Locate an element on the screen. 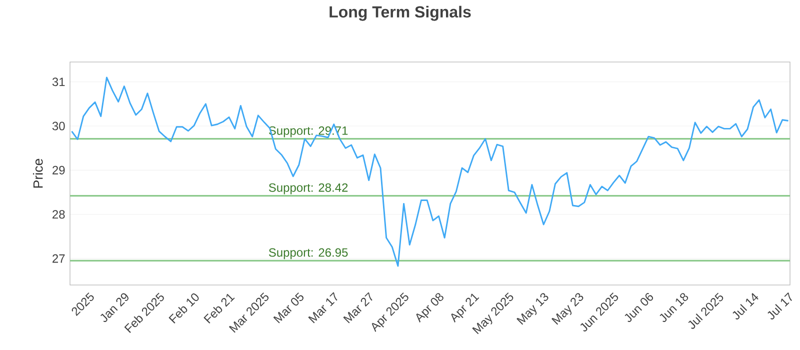  x-tick-label: Apr 21 is located at coordinates (465, 308).